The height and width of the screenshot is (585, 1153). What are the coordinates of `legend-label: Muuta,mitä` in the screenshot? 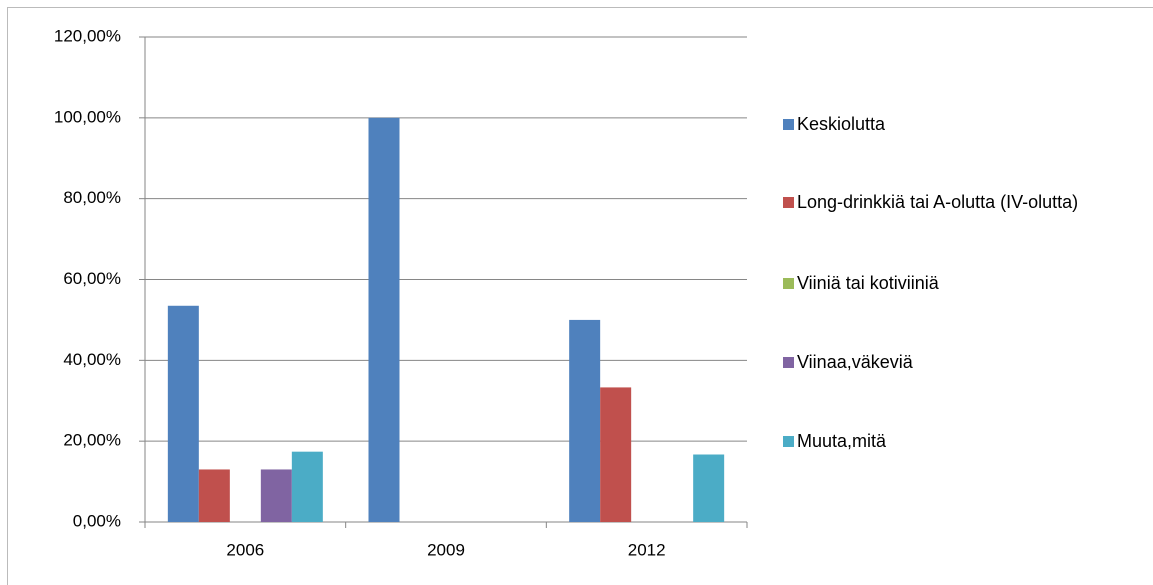 It's located at (842, 441).